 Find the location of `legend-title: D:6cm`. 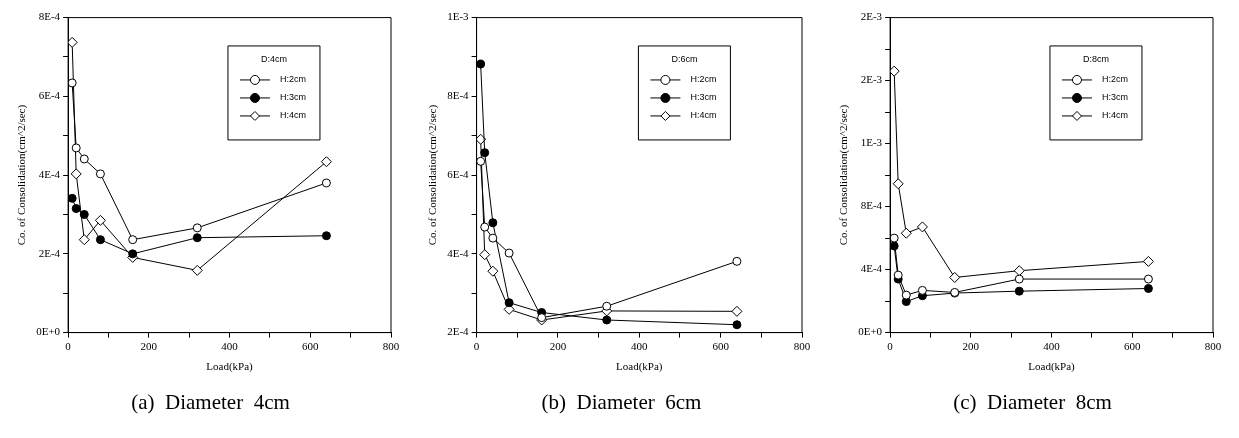

legend-title: D:6cm is located at coordinates (684, 59).